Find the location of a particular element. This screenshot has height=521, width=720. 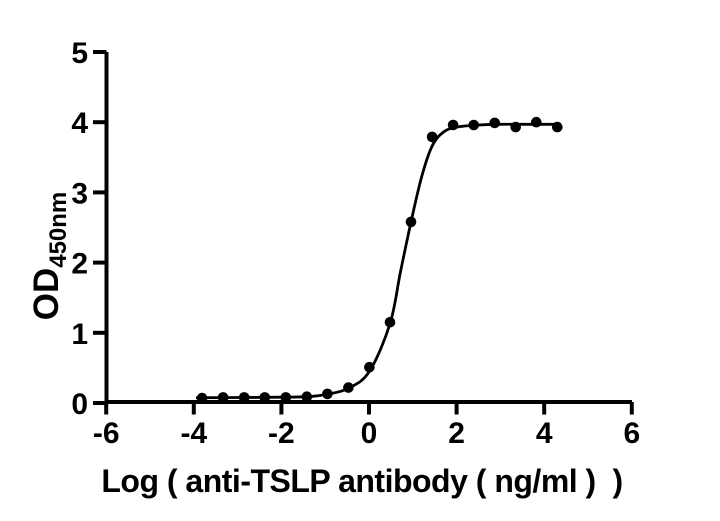

y-tick-label: 1 is located at coordinates (79, 334).